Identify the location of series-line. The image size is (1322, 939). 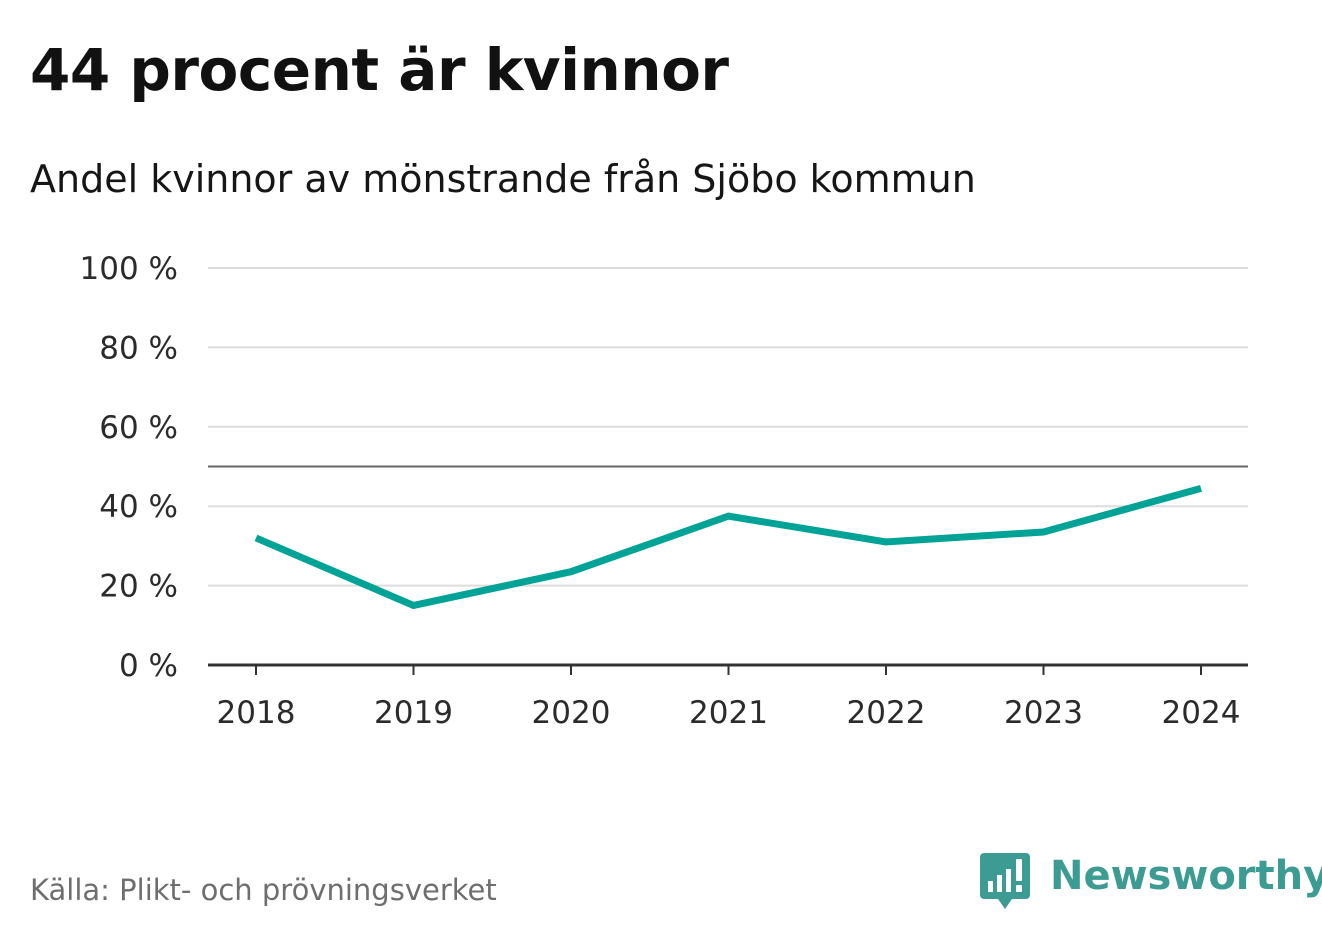
(728, 547).